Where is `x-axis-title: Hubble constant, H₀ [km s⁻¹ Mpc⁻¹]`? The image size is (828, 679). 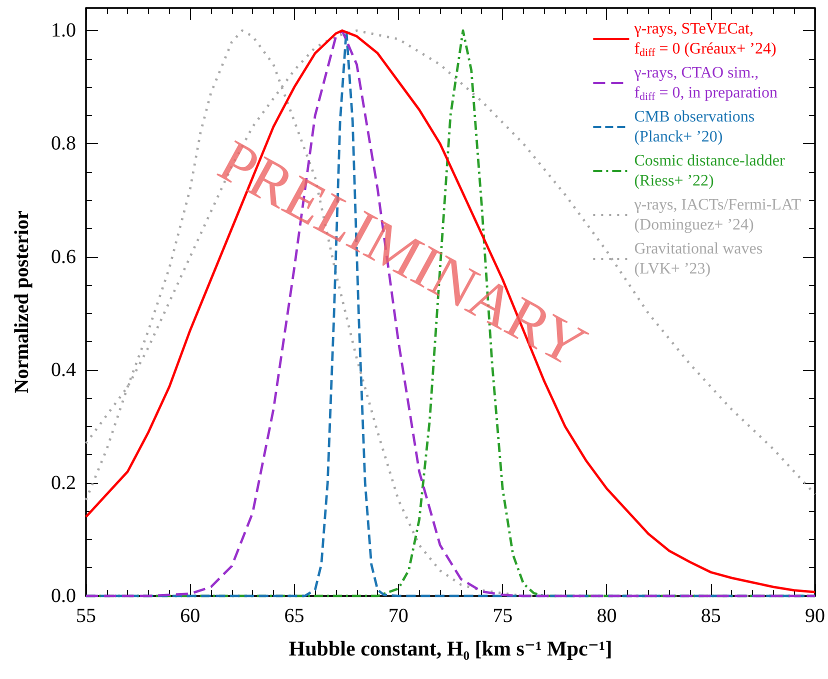 x-axis-title: Hubble constant, H₀ [km s⁻¹ Mpc⁻¹] is located at coordinates (450, 648).